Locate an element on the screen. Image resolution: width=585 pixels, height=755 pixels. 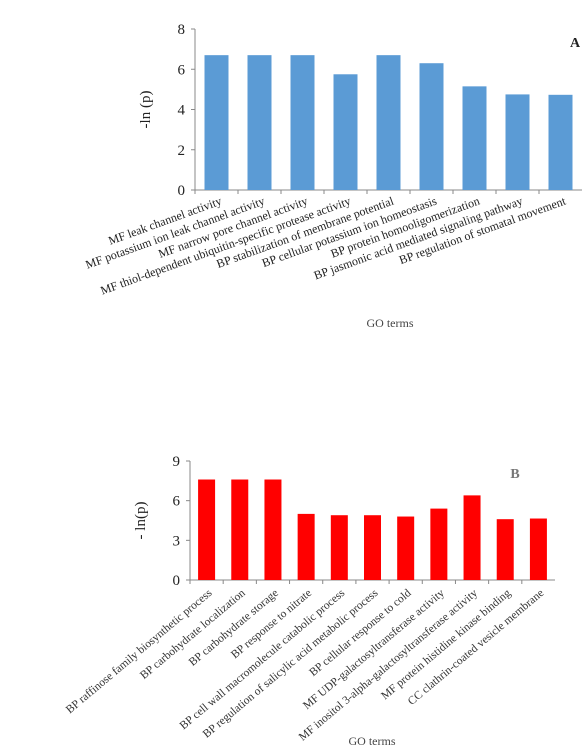
y-axis-label: -ln (p) is located at coordinates (146, 110).